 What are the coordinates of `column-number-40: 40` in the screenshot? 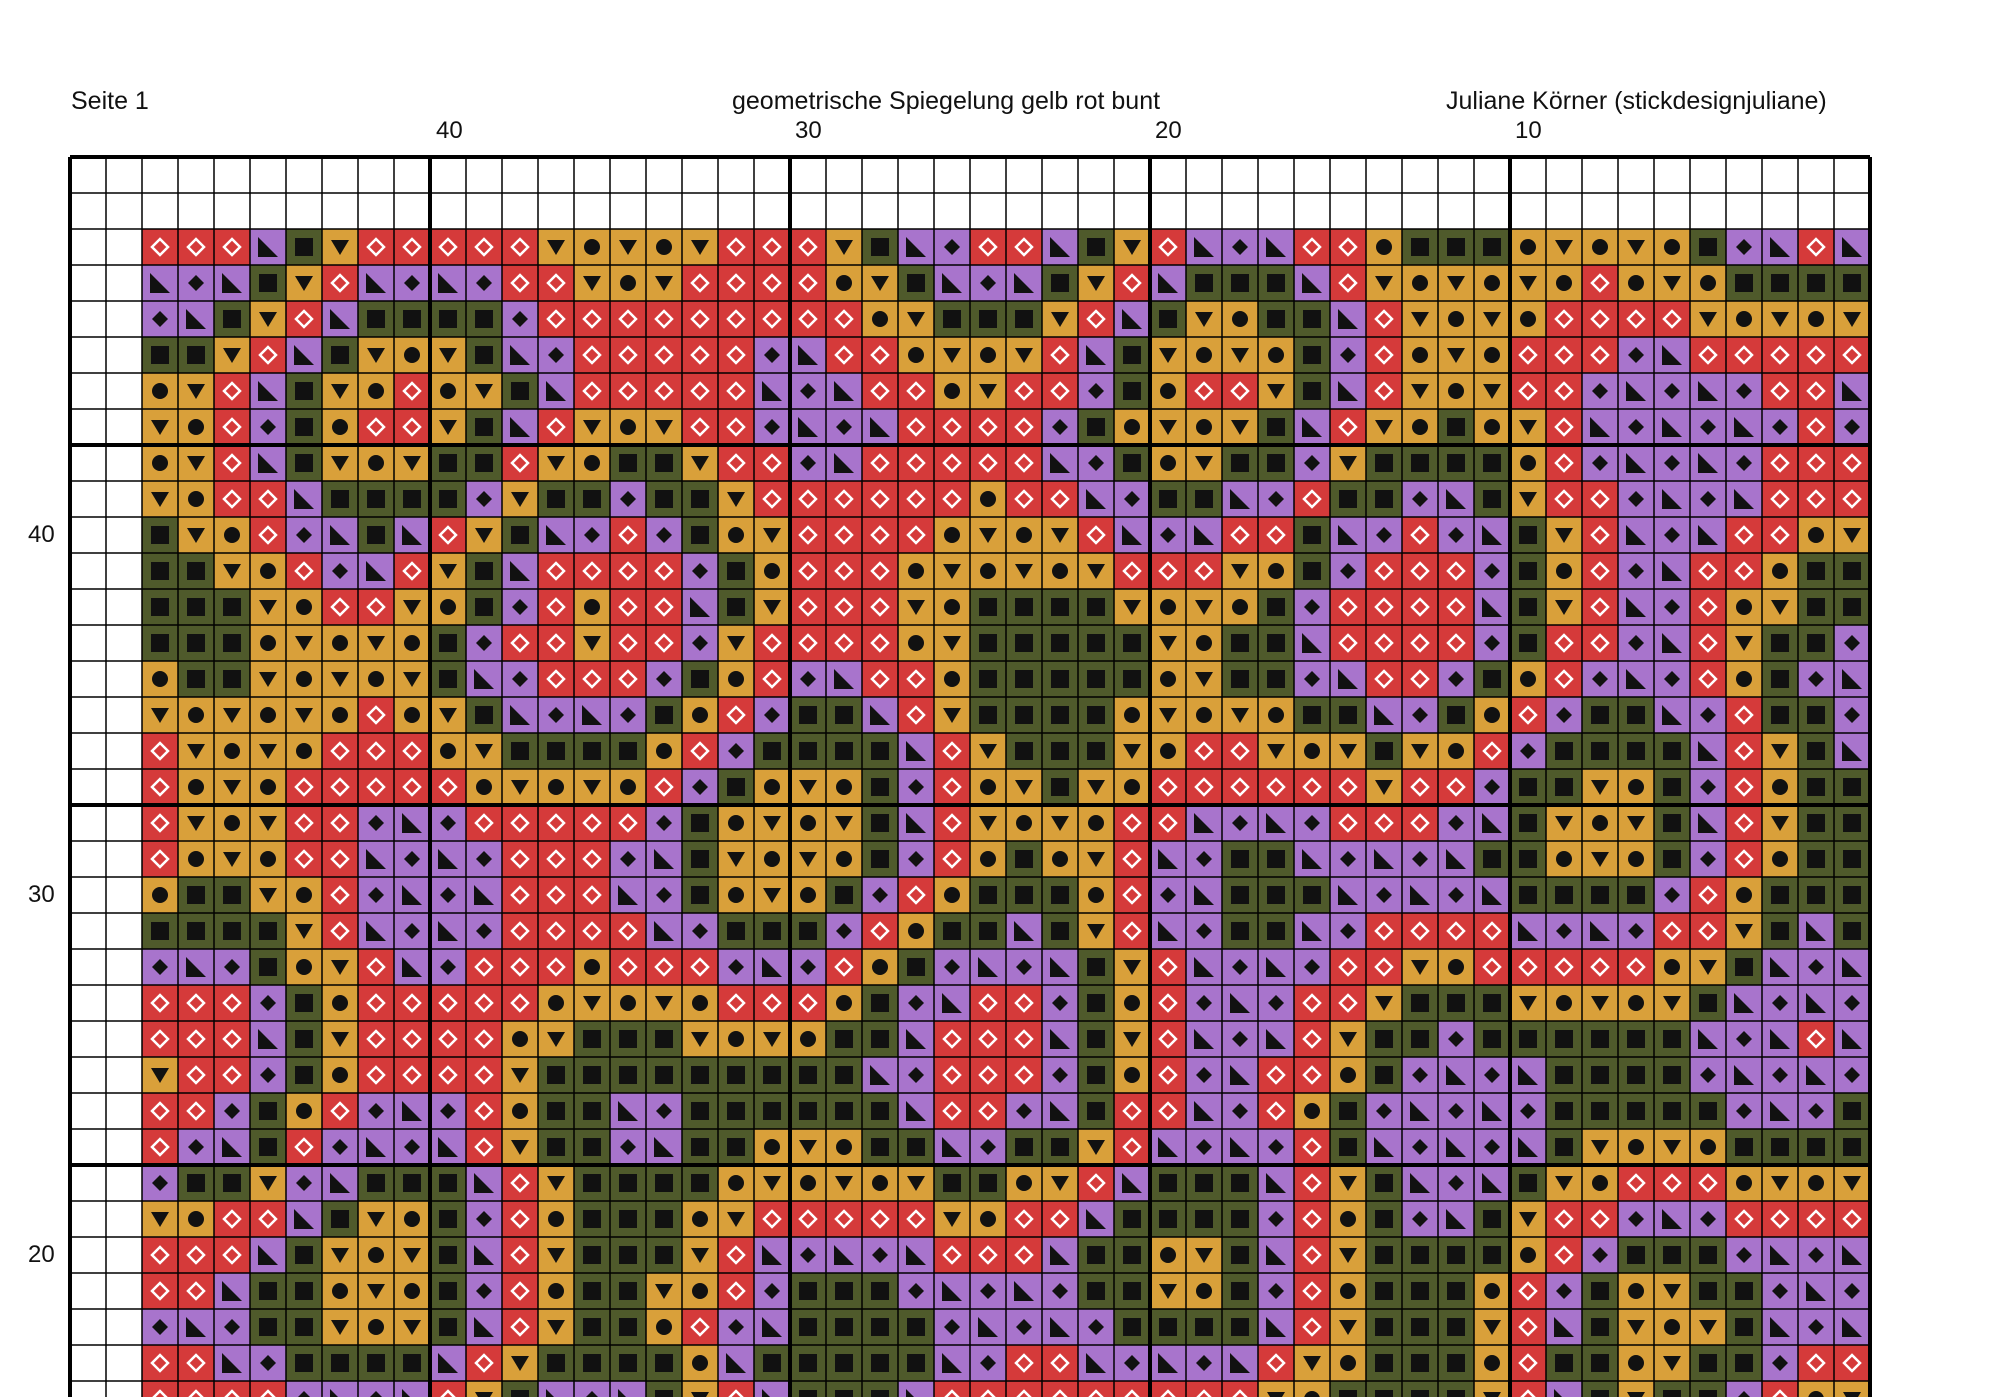 It's located at (449, 130).